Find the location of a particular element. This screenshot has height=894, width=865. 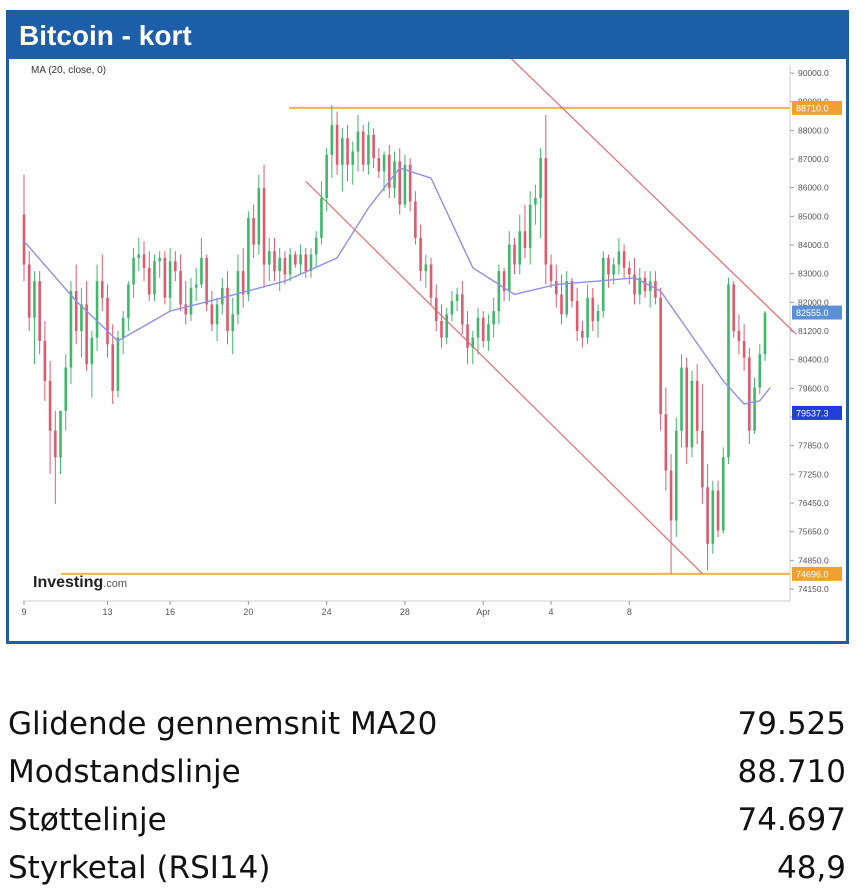

x-tick-label: 9 is located at coordinates (23, 612).